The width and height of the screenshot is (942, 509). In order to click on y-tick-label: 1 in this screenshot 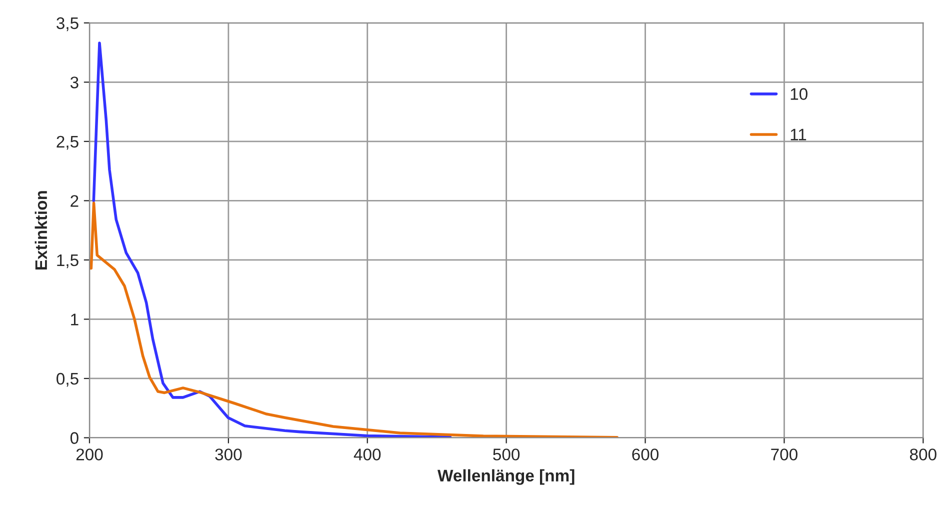, I will do `click(74, 320)`.